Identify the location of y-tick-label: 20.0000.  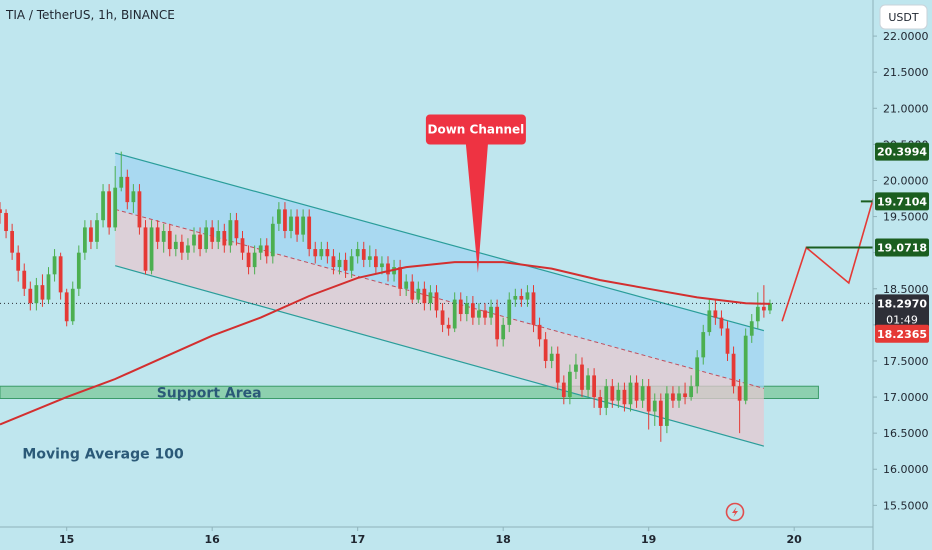
(906, 180).